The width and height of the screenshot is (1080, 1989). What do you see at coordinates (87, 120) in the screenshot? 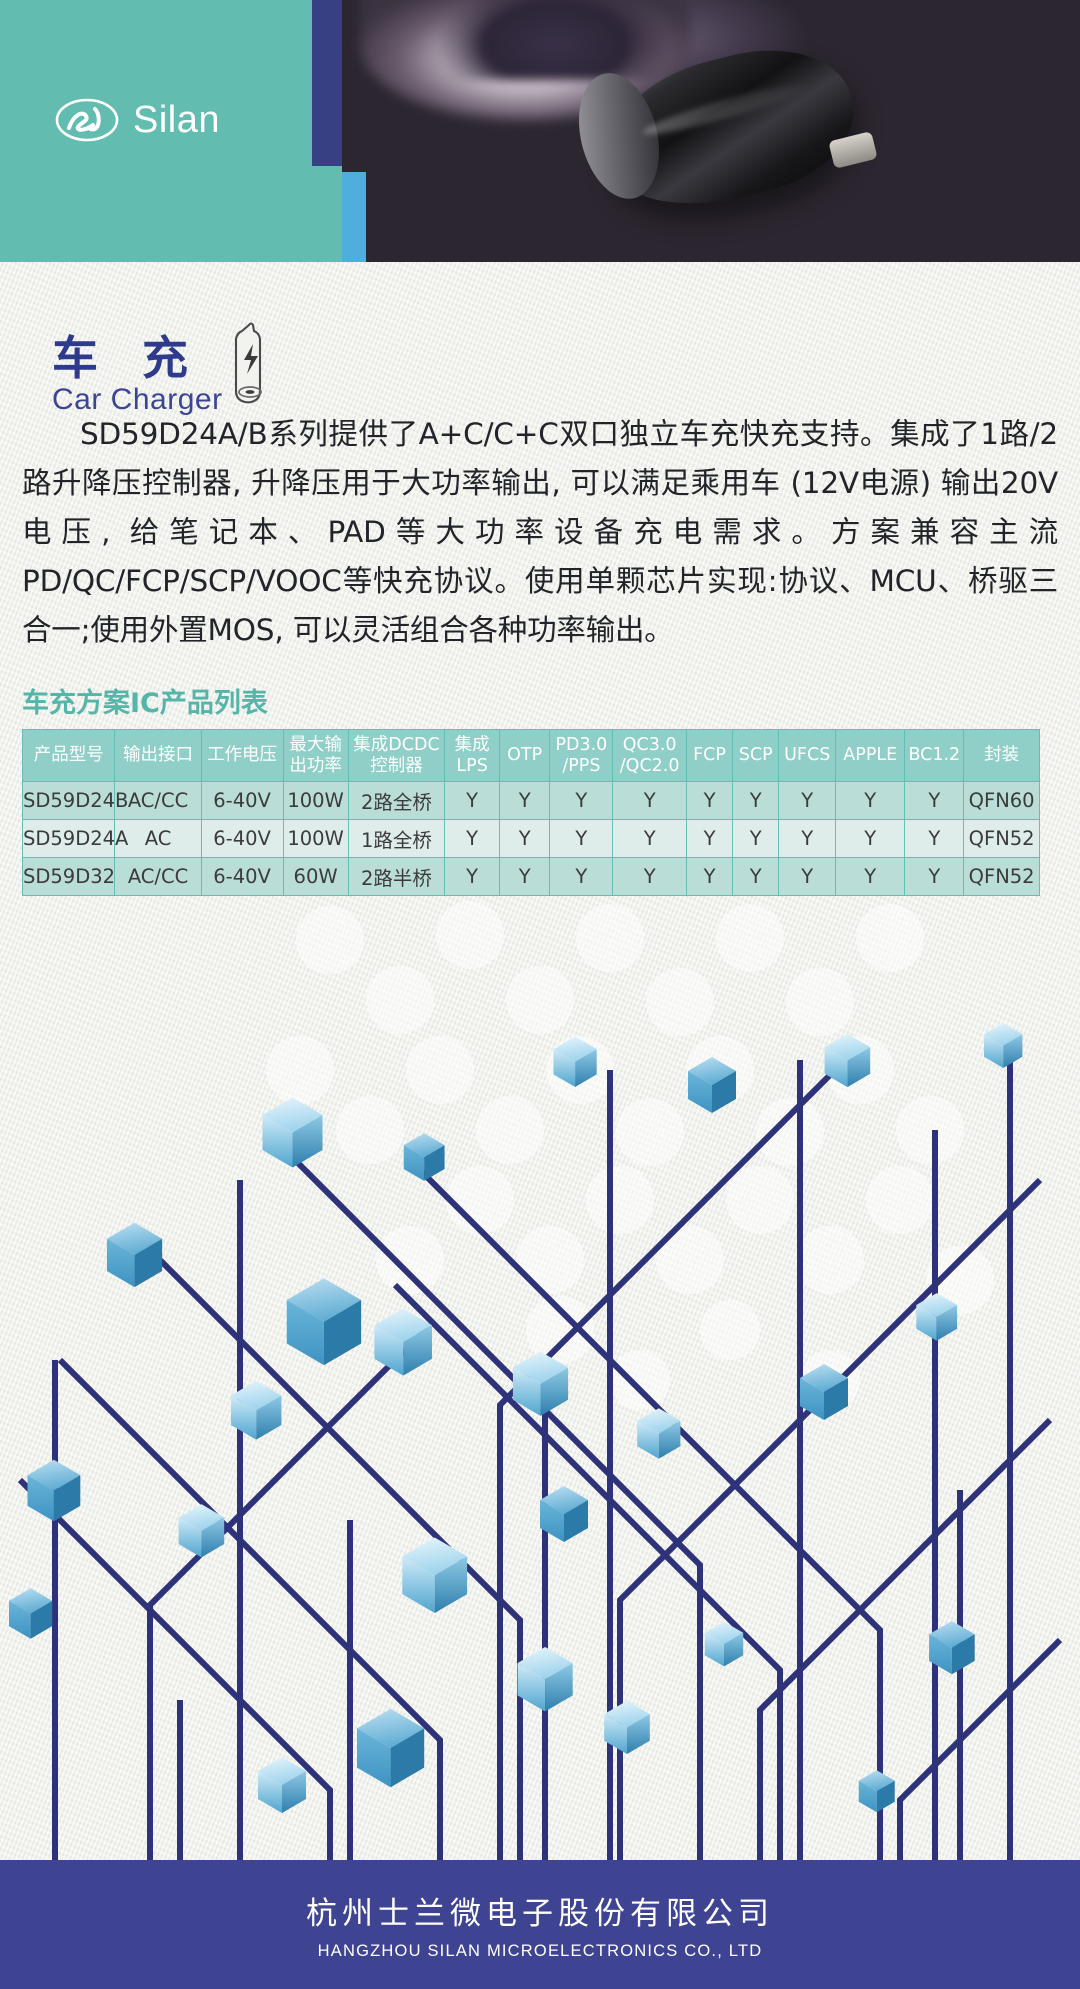
I see `silan-ellipse-logo-icon` at bounding box center [87, 120].